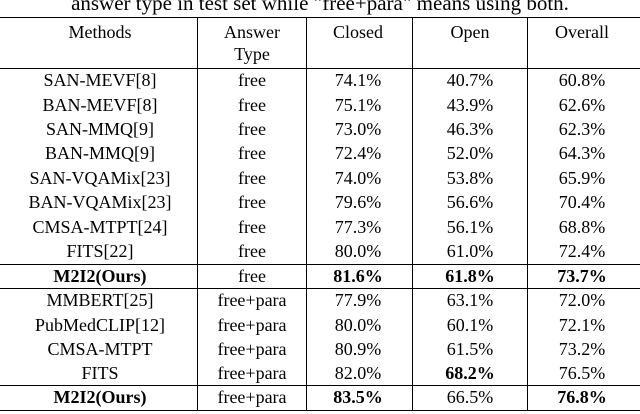  I want to click on table-cell: 80.9%, so click(358, 349).